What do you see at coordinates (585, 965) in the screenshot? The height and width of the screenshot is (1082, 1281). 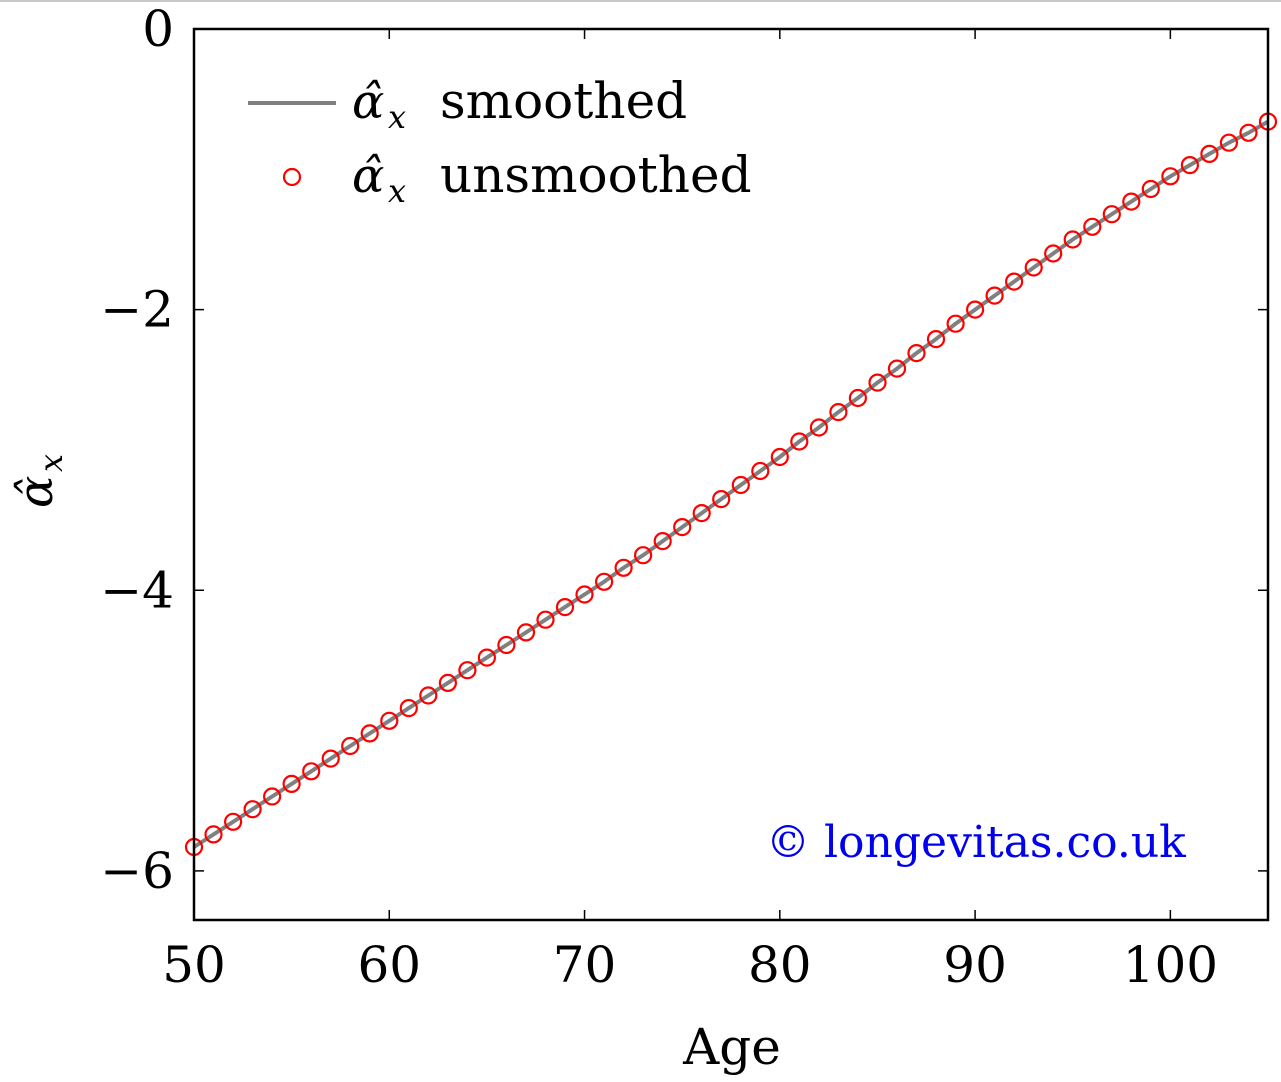 I see `x-tick-label: 70` at bounding box center [585, 965].